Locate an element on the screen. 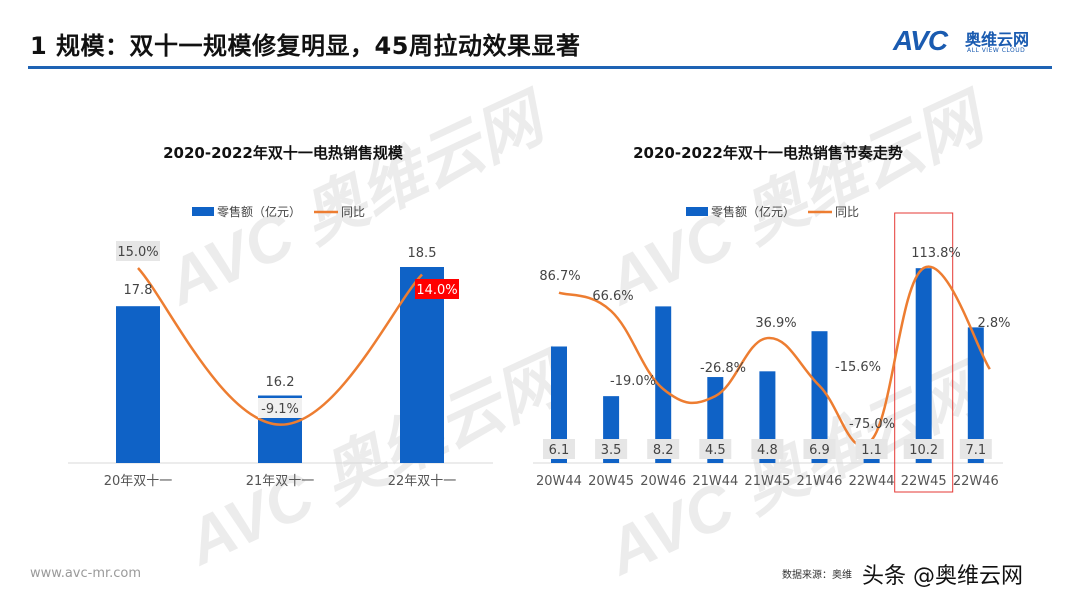 The height and width of the screenshot is (608, 1080). highlight-box is located at coordinates (924, 352).